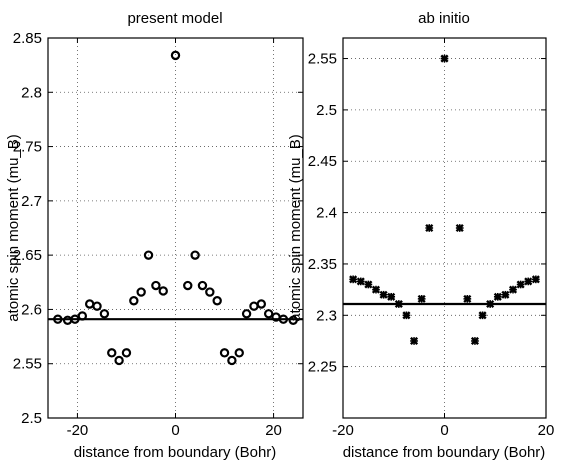  Describe the element at coordinates (31, 92) in the screenshot. I see `y-tick-label: 2.8` at that location.